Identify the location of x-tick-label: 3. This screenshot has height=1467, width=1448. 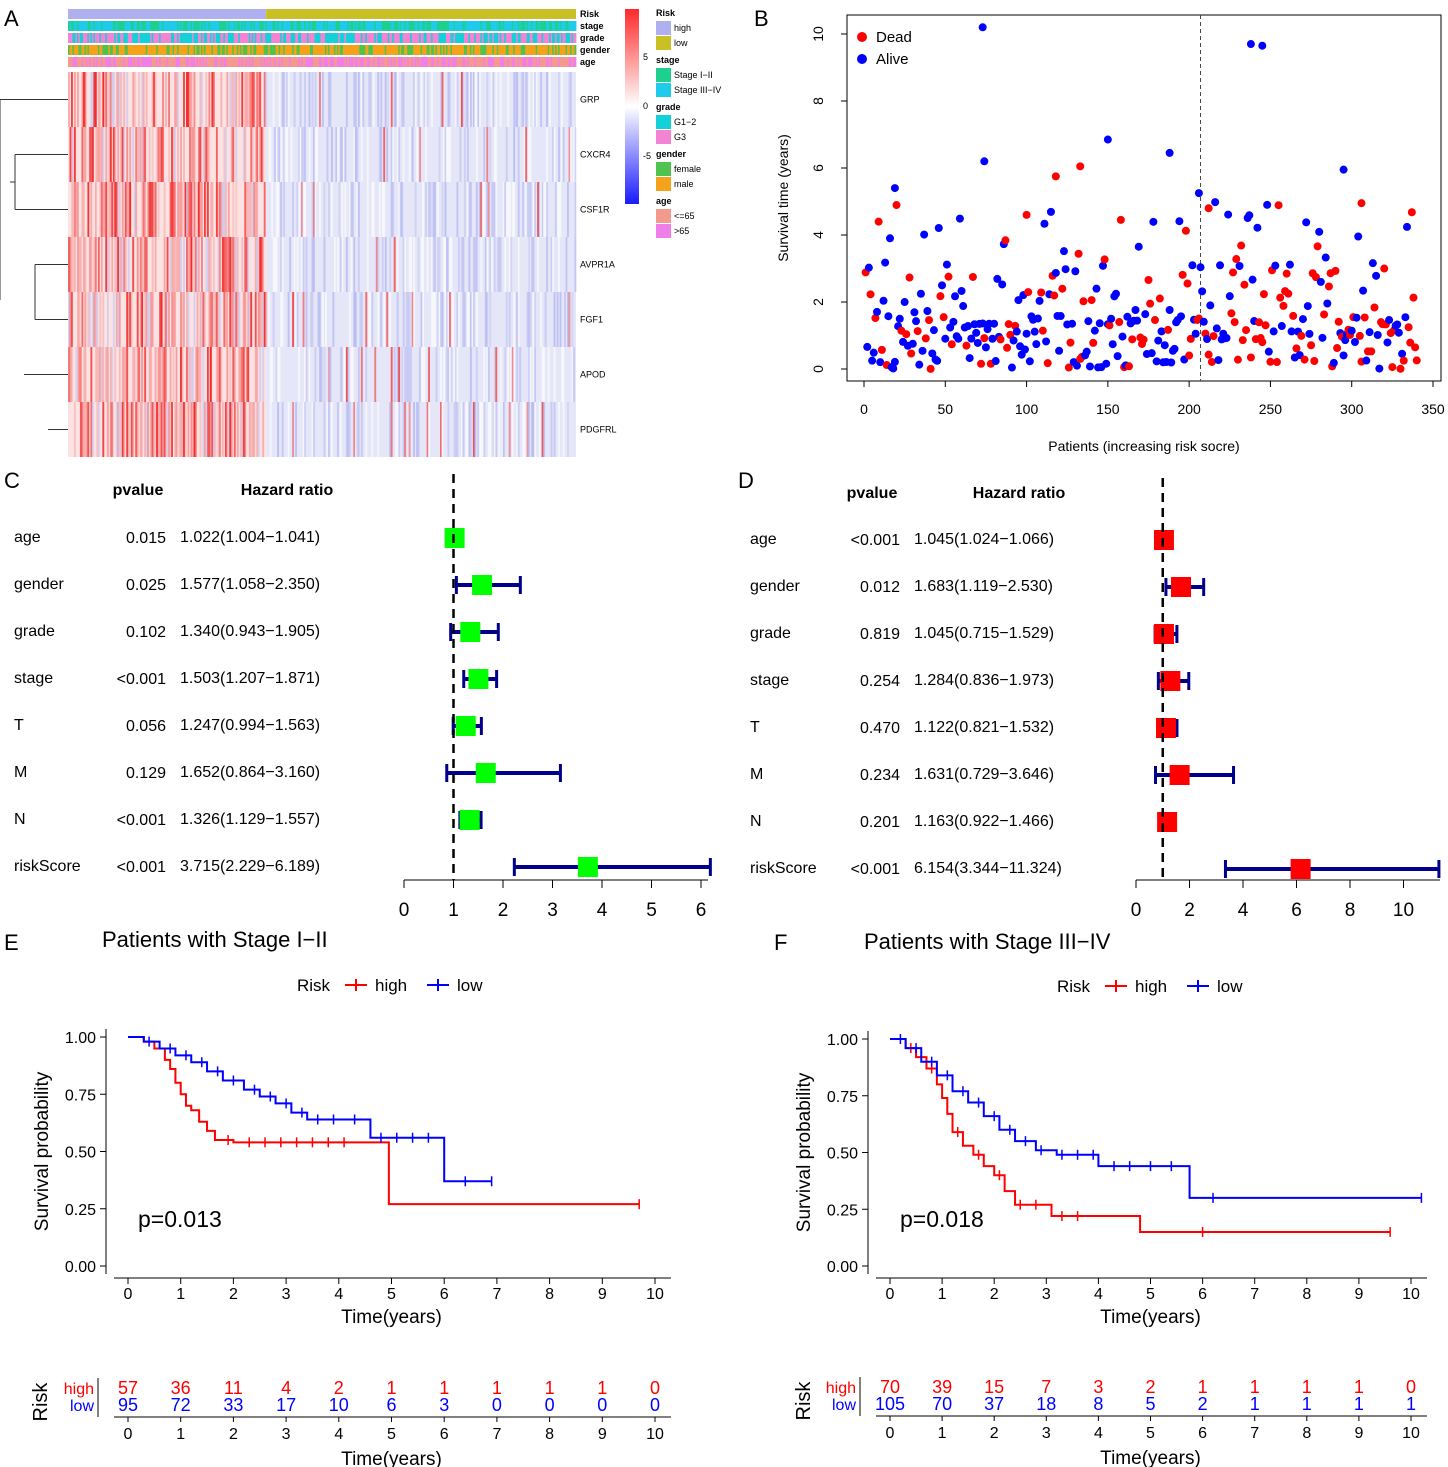
(552, 910).